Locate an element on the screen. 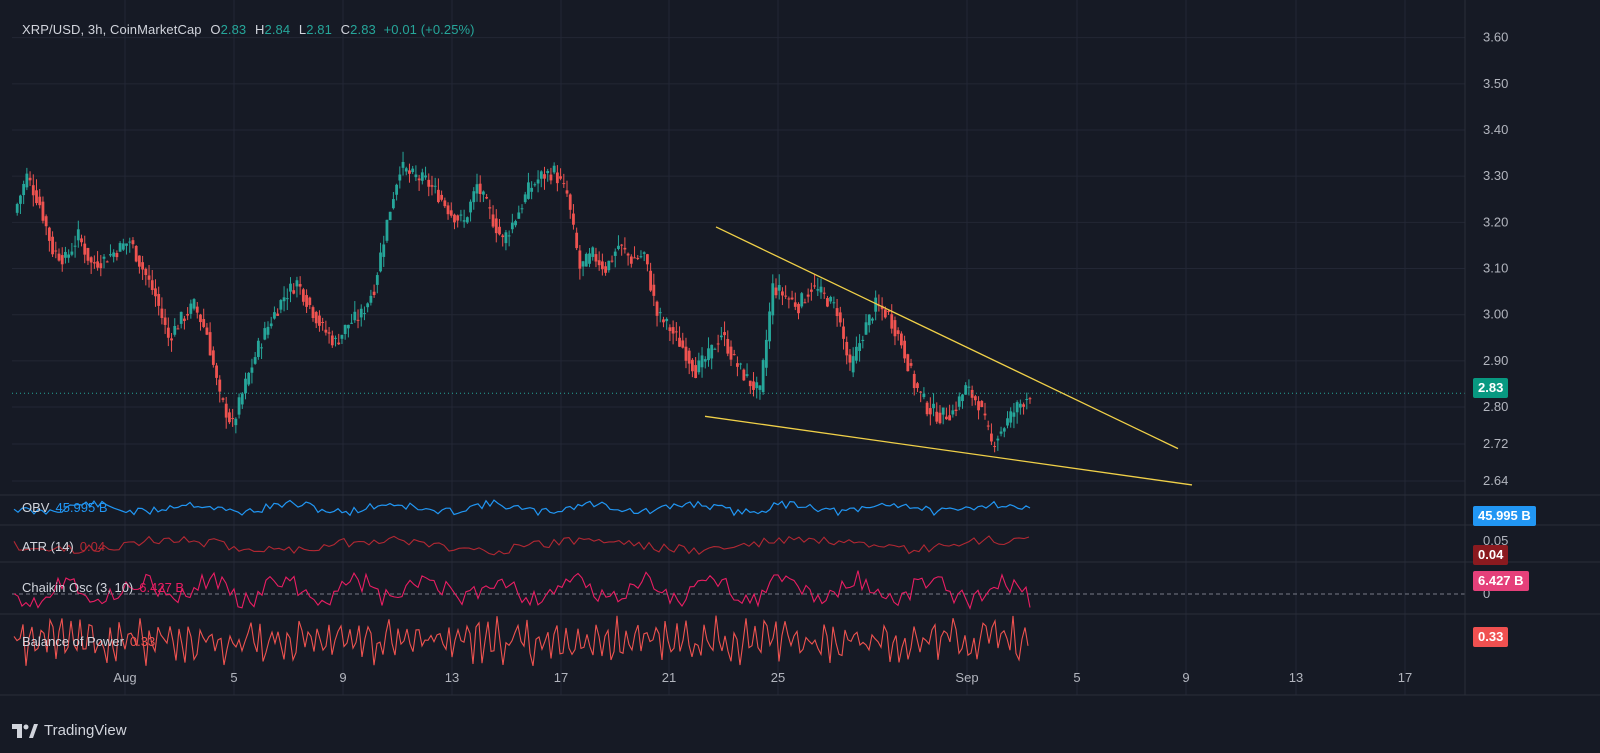  x-tick-label: Aug is located at coordinates (124, 677).